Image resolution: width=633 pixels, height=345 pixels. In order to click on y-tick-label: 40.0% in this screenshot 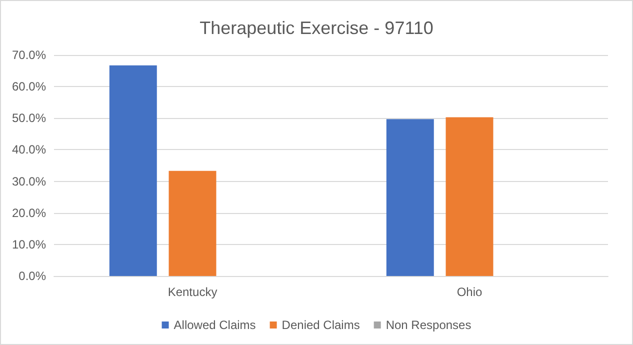, I will do `click(29, 149)`.